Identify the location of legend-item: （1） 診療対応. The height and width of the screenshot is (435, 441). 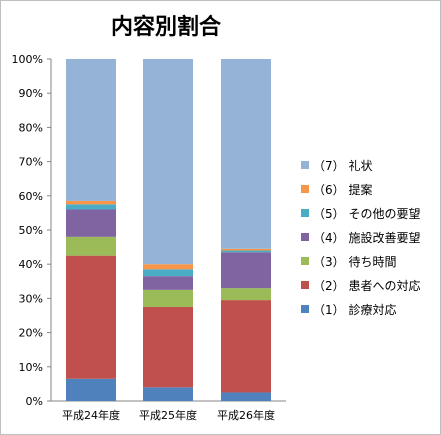
(370, 309).